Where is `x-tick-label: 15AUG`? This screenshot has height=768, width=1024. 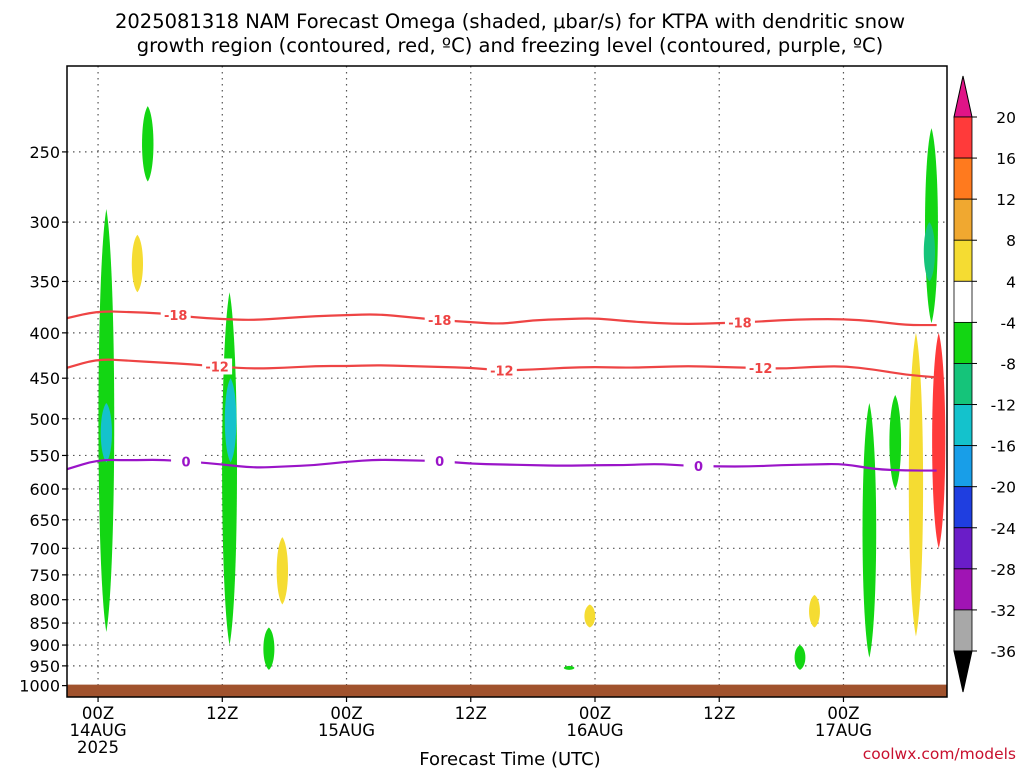 x-tick-label: 15AUG is located at coordinates (346, 730).